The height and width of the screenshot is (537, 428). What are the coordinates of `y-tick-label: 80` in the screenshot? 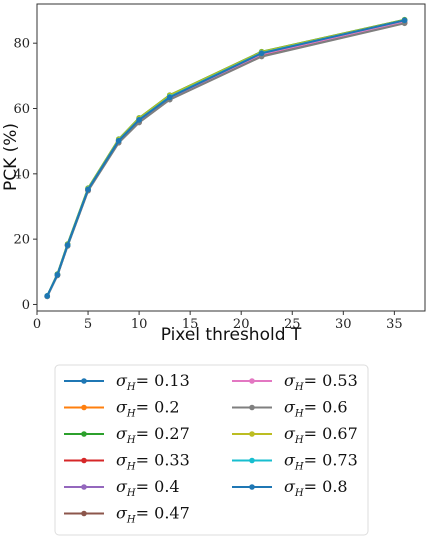 It's located at (21, 44).